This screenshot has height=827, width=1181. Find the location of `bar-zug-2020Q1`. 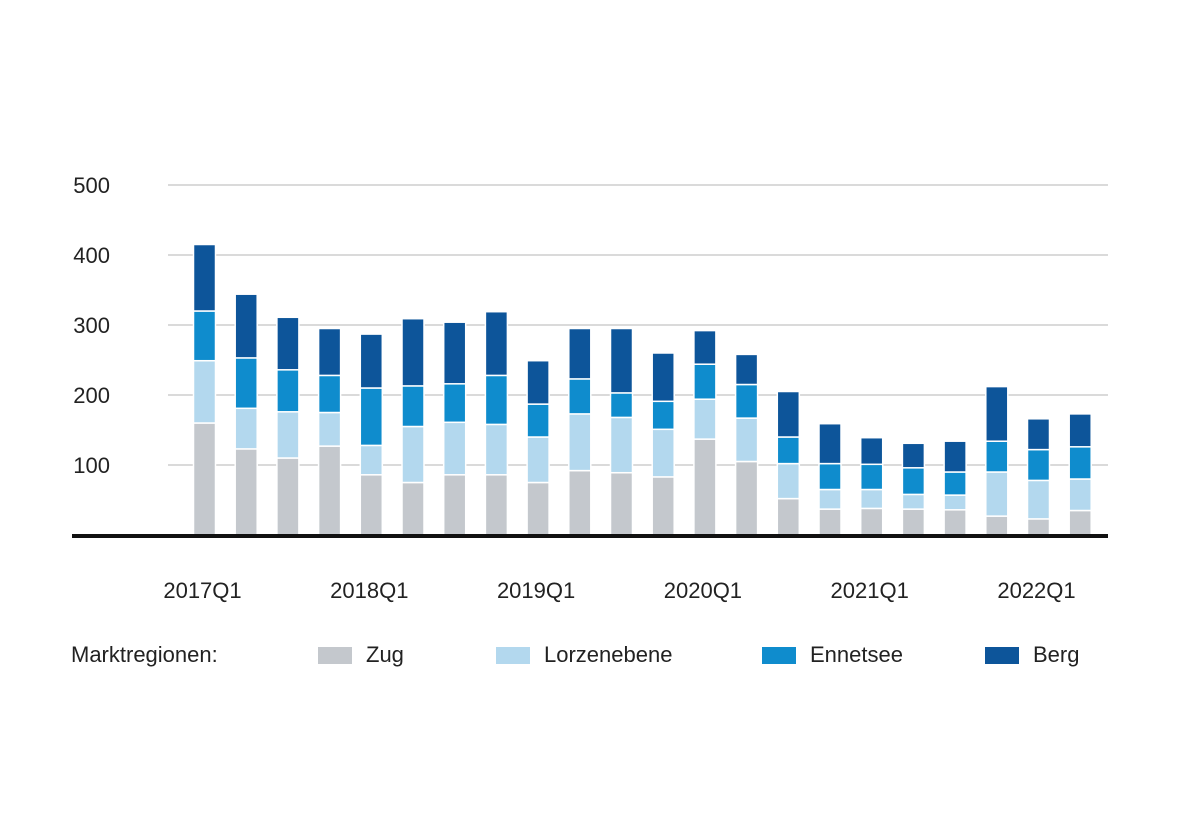

bar-zug-2020Q1 is located at coordinates (705, 487).